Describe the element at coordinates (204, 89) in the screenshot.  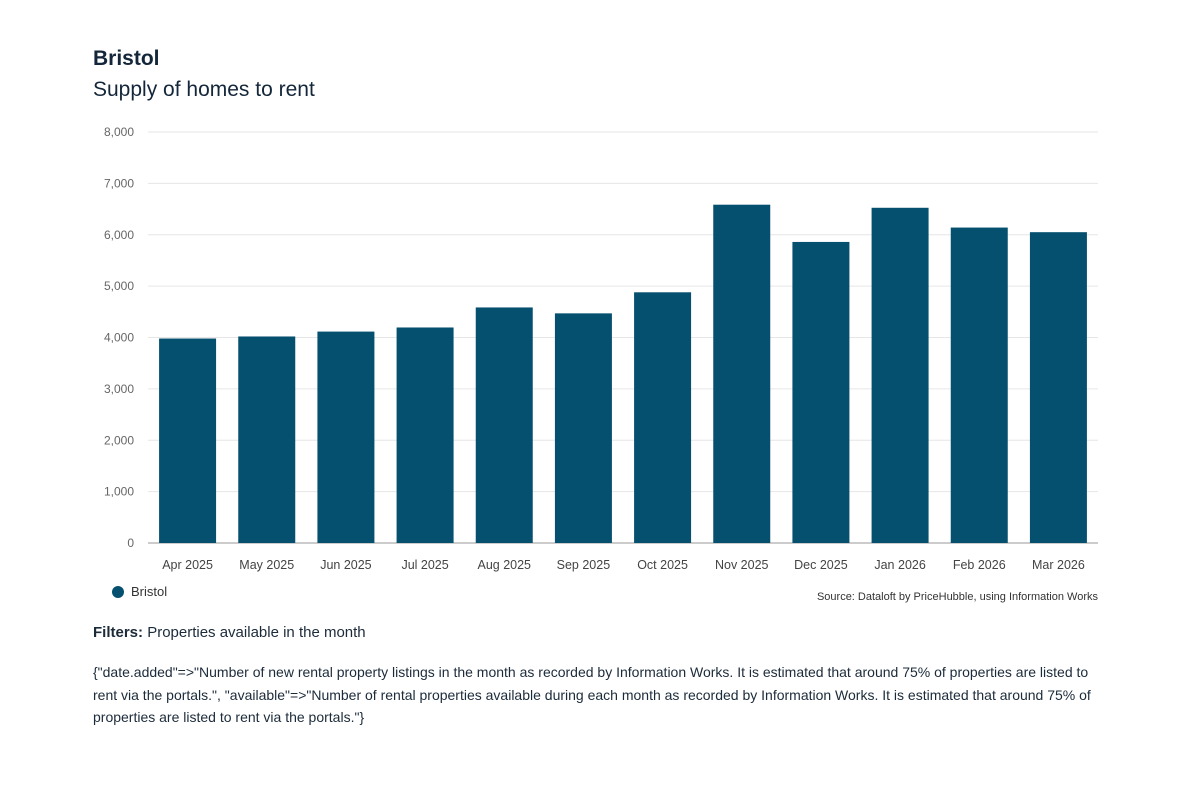
I see `chart-subtitle: Supply of homes to rent` at that location.